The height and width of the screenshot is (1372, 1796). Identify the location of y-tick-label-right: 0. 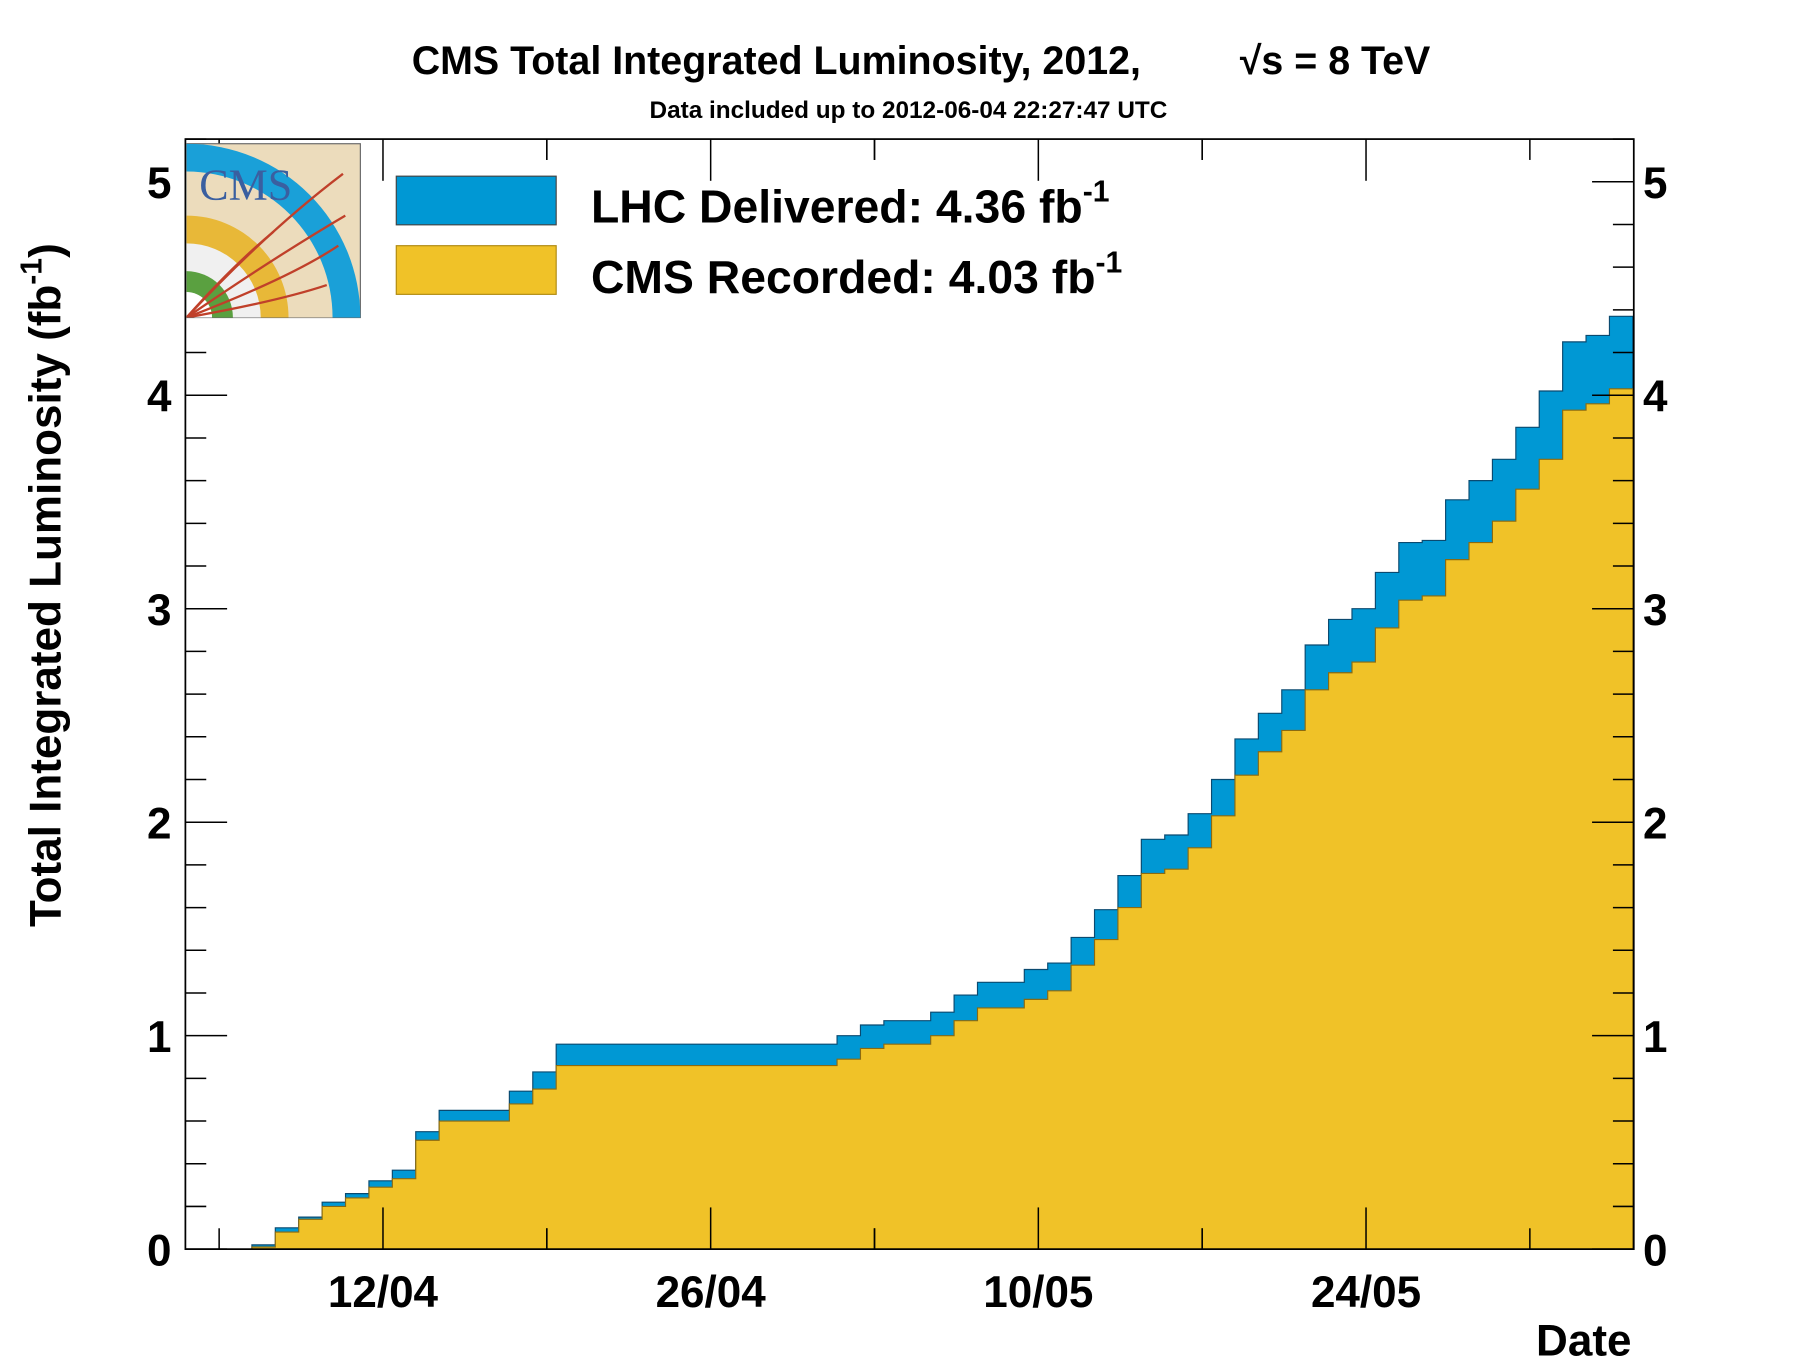
(1655, 1250).